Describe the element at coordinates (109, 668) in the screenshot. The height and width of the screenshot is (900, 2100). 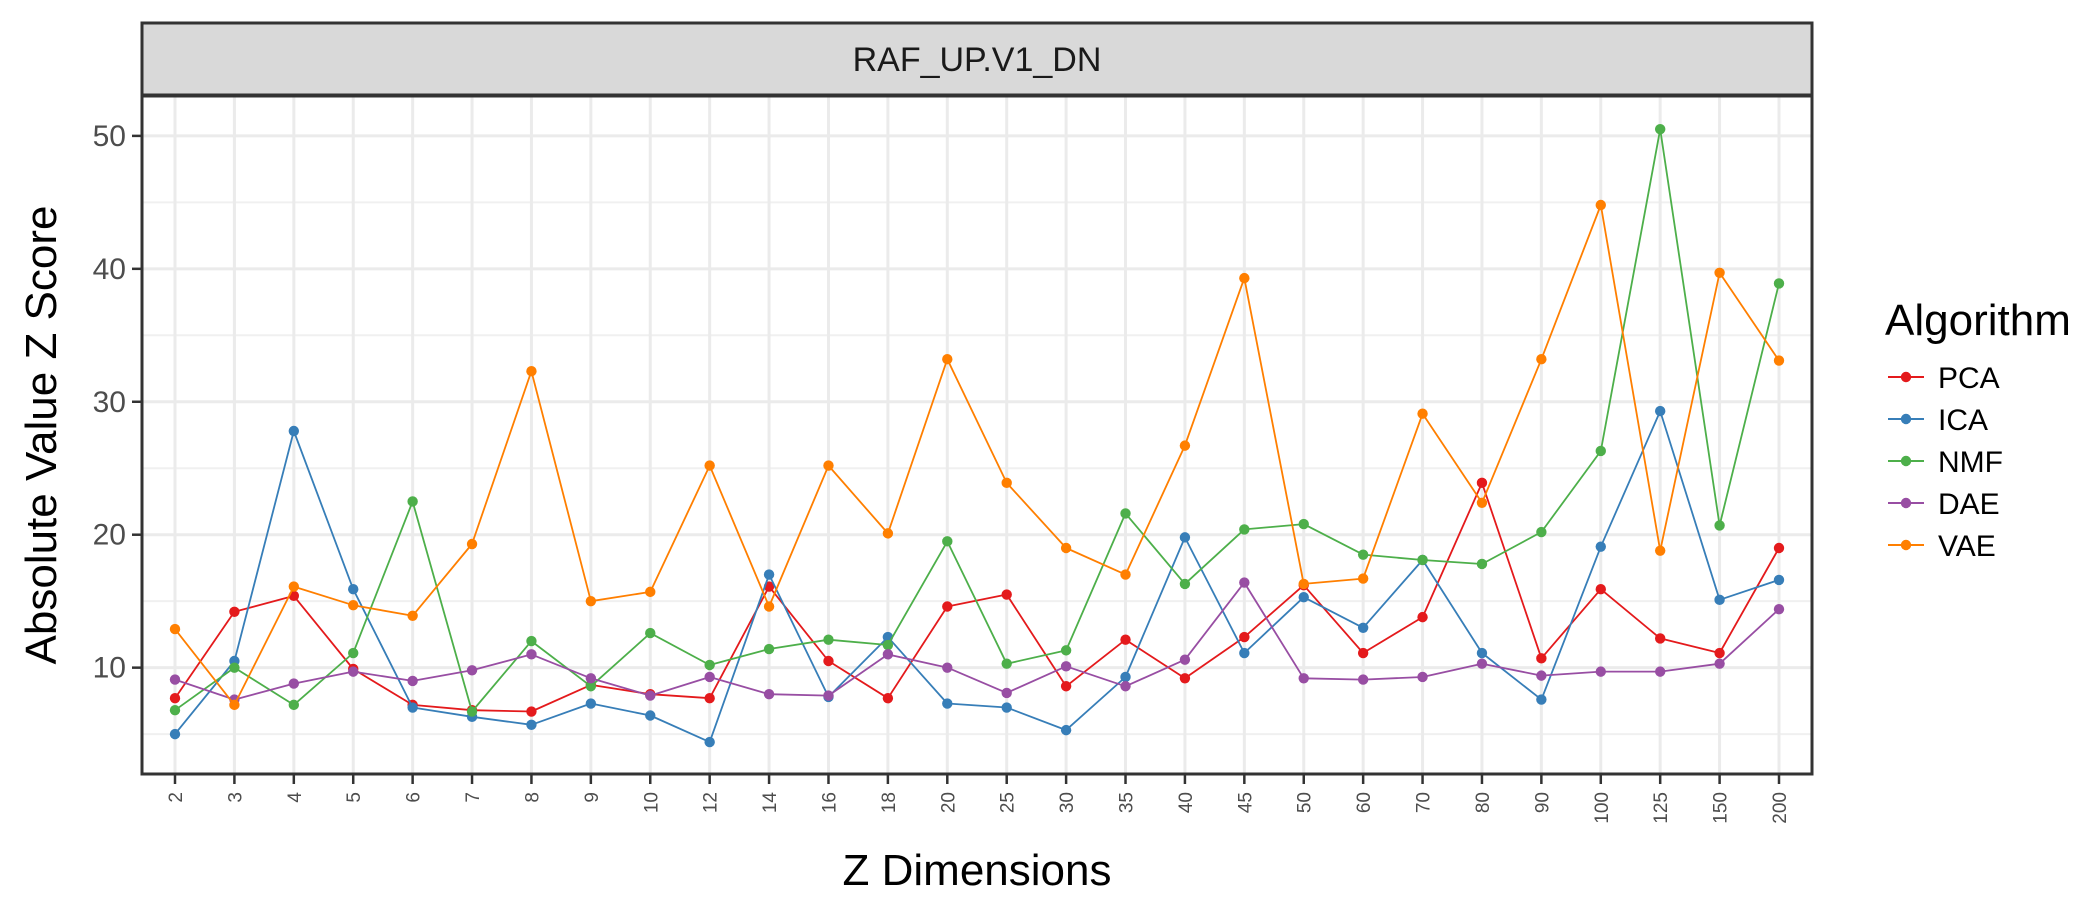
I see `y-tick-label: 10` at that location.